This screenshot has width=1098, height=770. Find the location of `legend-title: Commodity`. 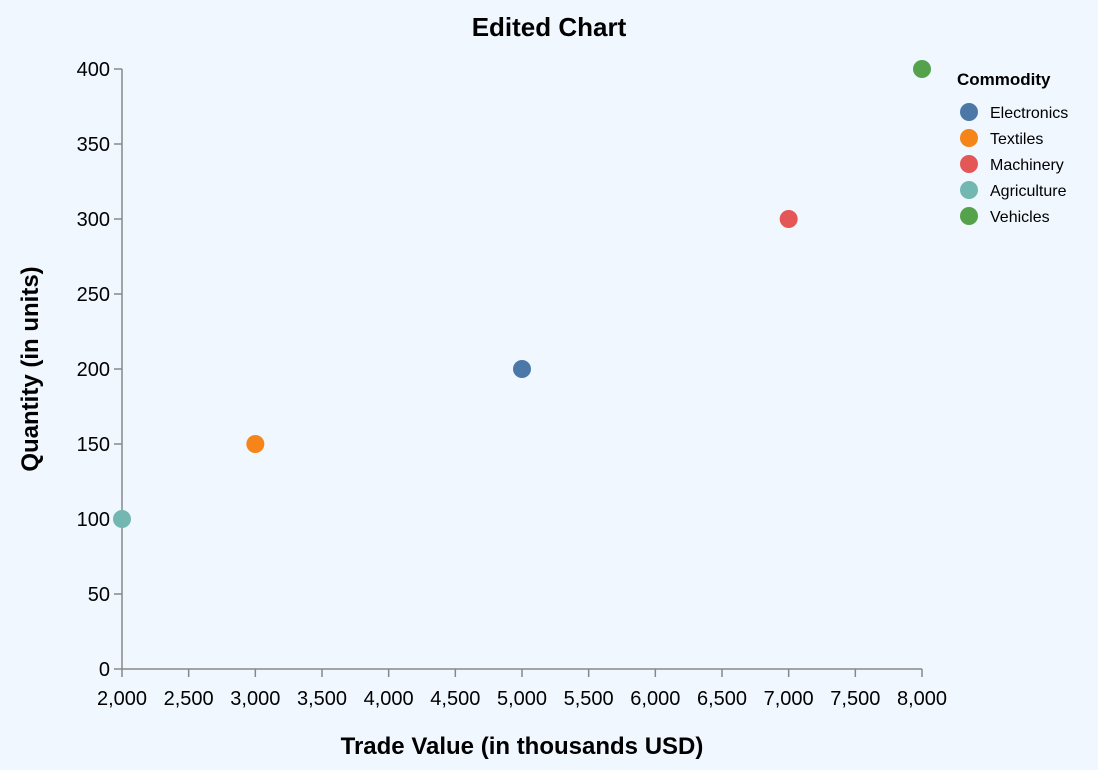

legend-title: Commodity is located at coordinates (1004, 79).